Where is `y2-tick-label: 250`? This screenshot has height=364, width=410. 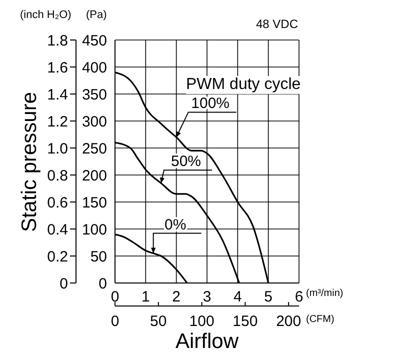 y2-tick-label: 250 is located at coordinates (94, 149).